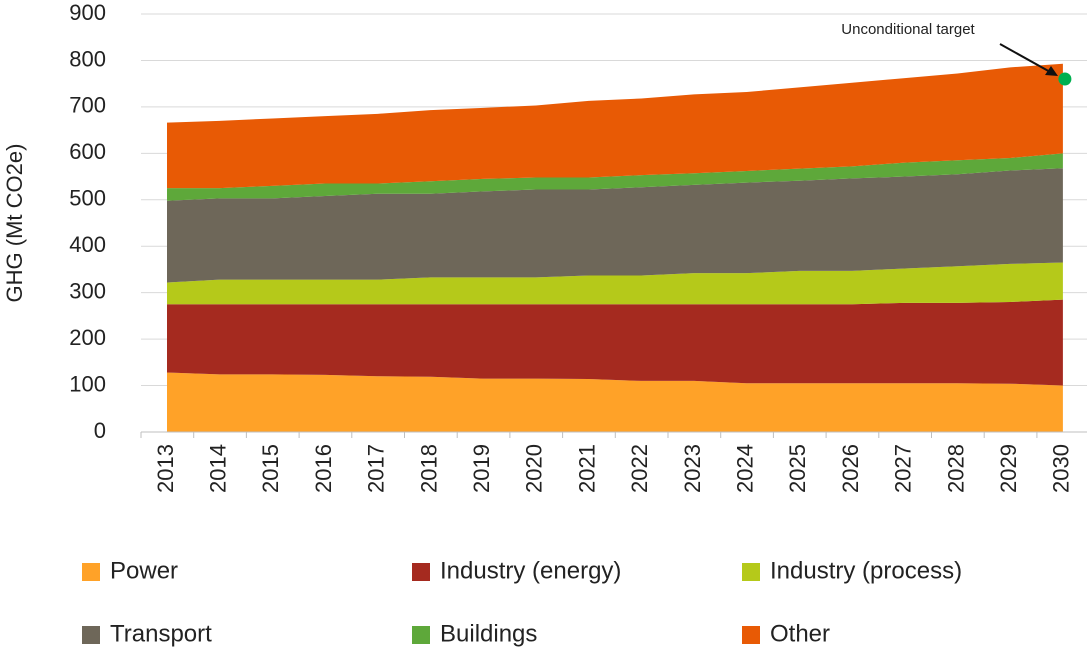  I want to click on y-tick-label: 0, so click(100, 430).